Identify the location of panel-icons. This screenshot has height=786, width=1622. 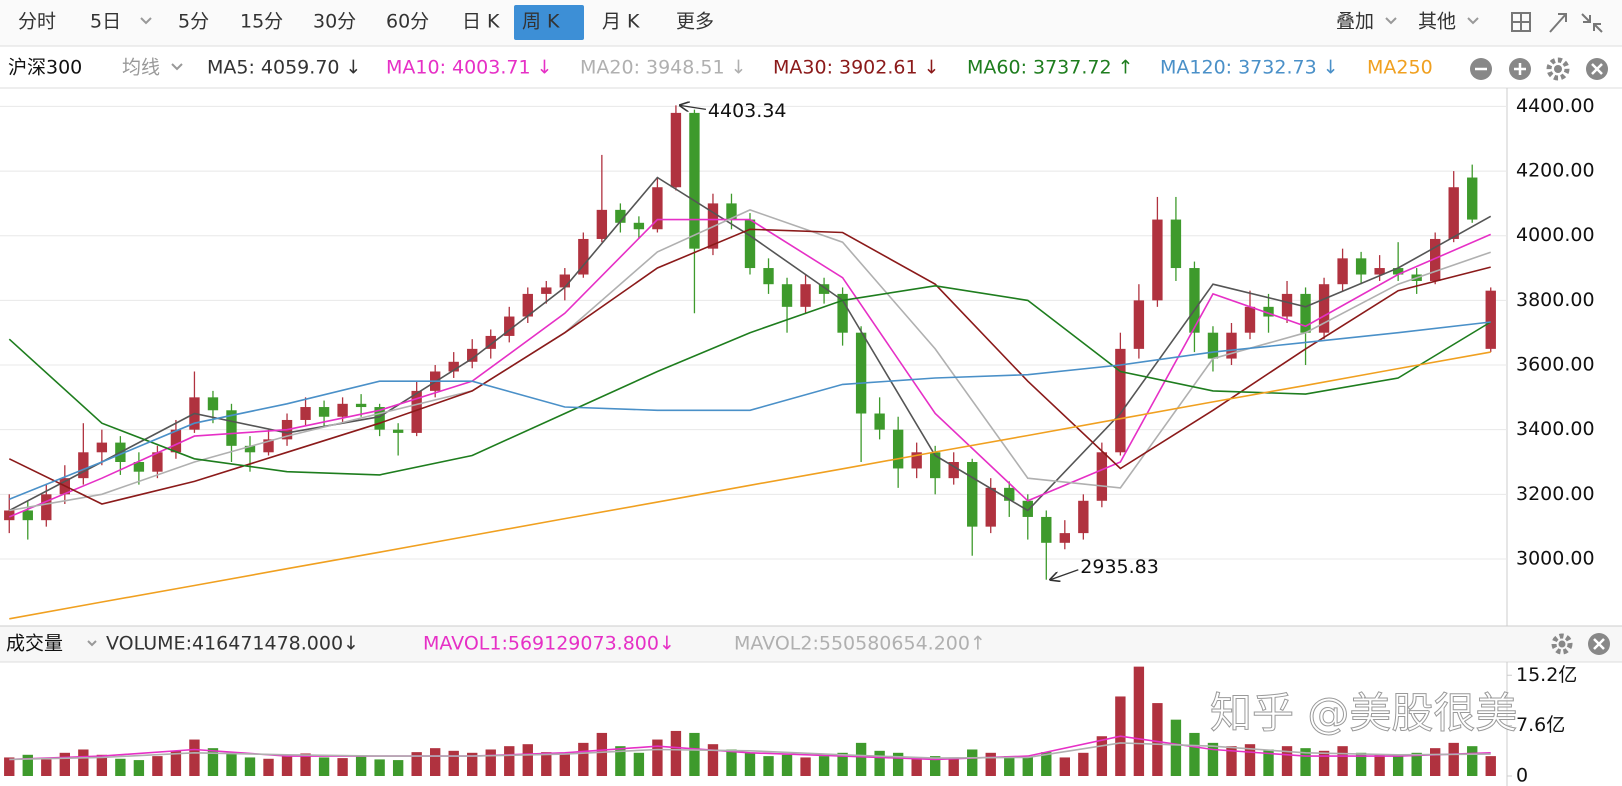
(1540, 356).